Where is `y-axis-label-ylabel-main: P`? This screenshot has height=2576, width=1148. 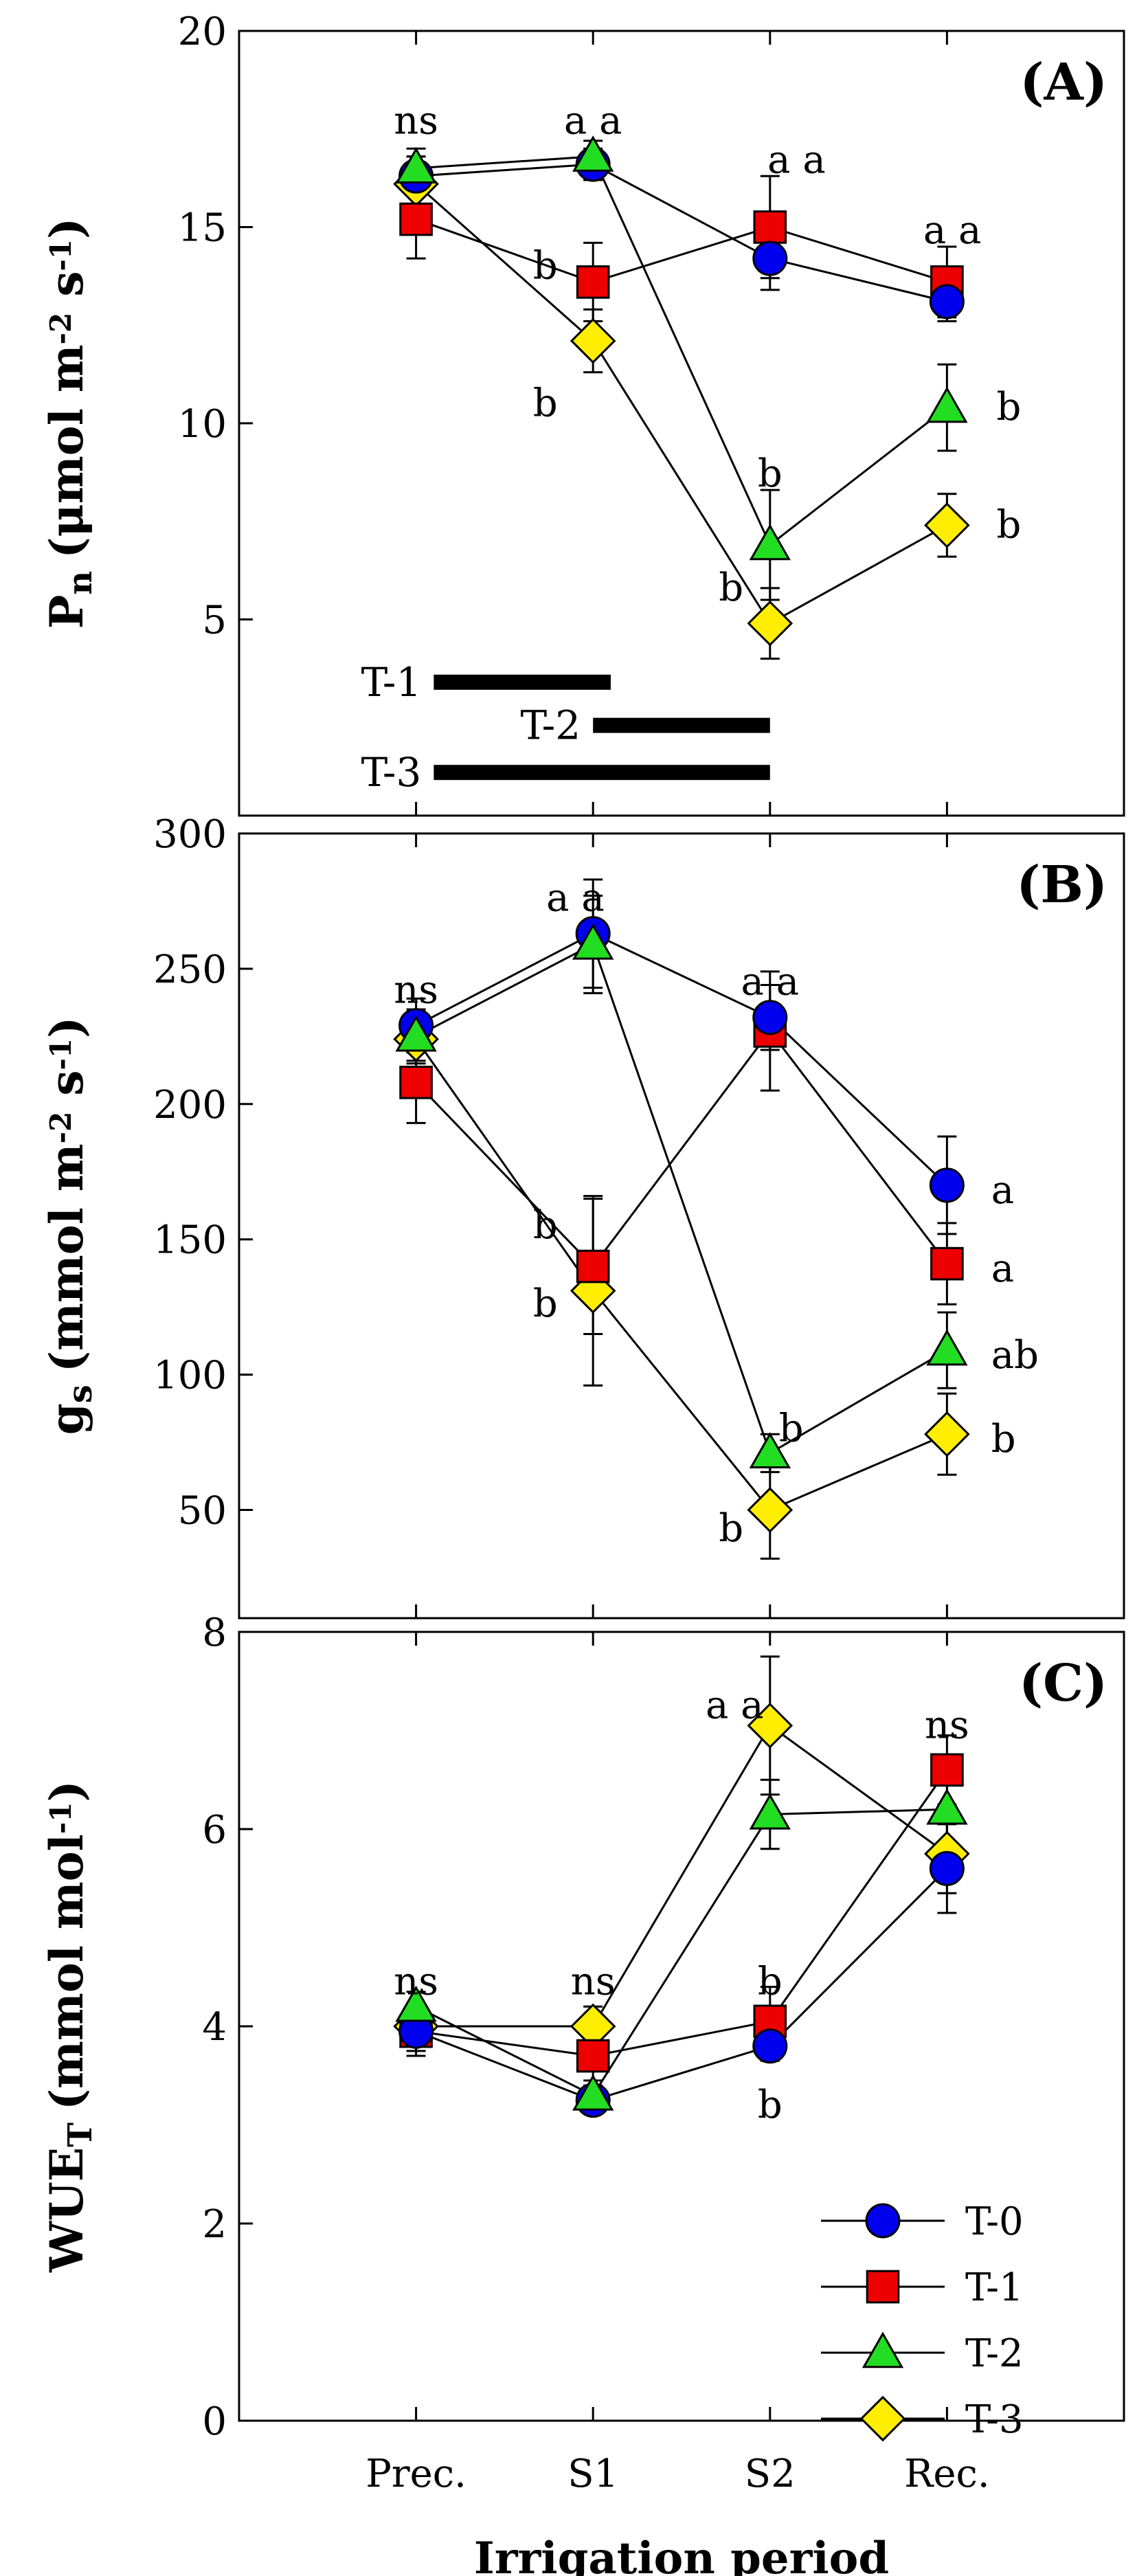
y-axis-label-ylabel-main: P is located at coordinates (66, 612).